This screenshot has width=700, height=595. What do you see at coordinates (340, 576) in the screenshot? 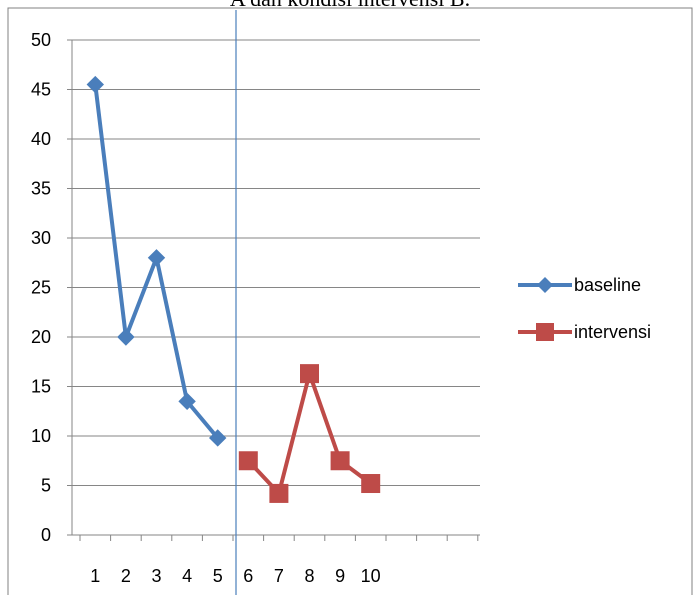
I see `x-tick-label: 9` at bounding box center [340, 576].